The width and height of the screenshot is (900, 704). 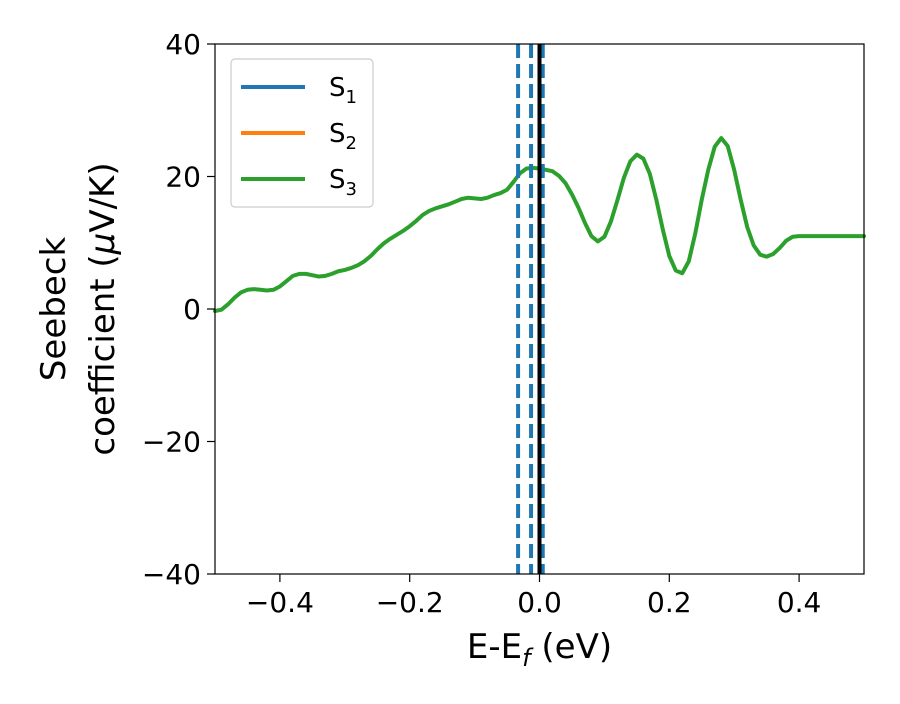 What do you see at coordinates (183, 177) in the screenshot?
I see `y-tick-label: 20` at bounding box center [183, 177].